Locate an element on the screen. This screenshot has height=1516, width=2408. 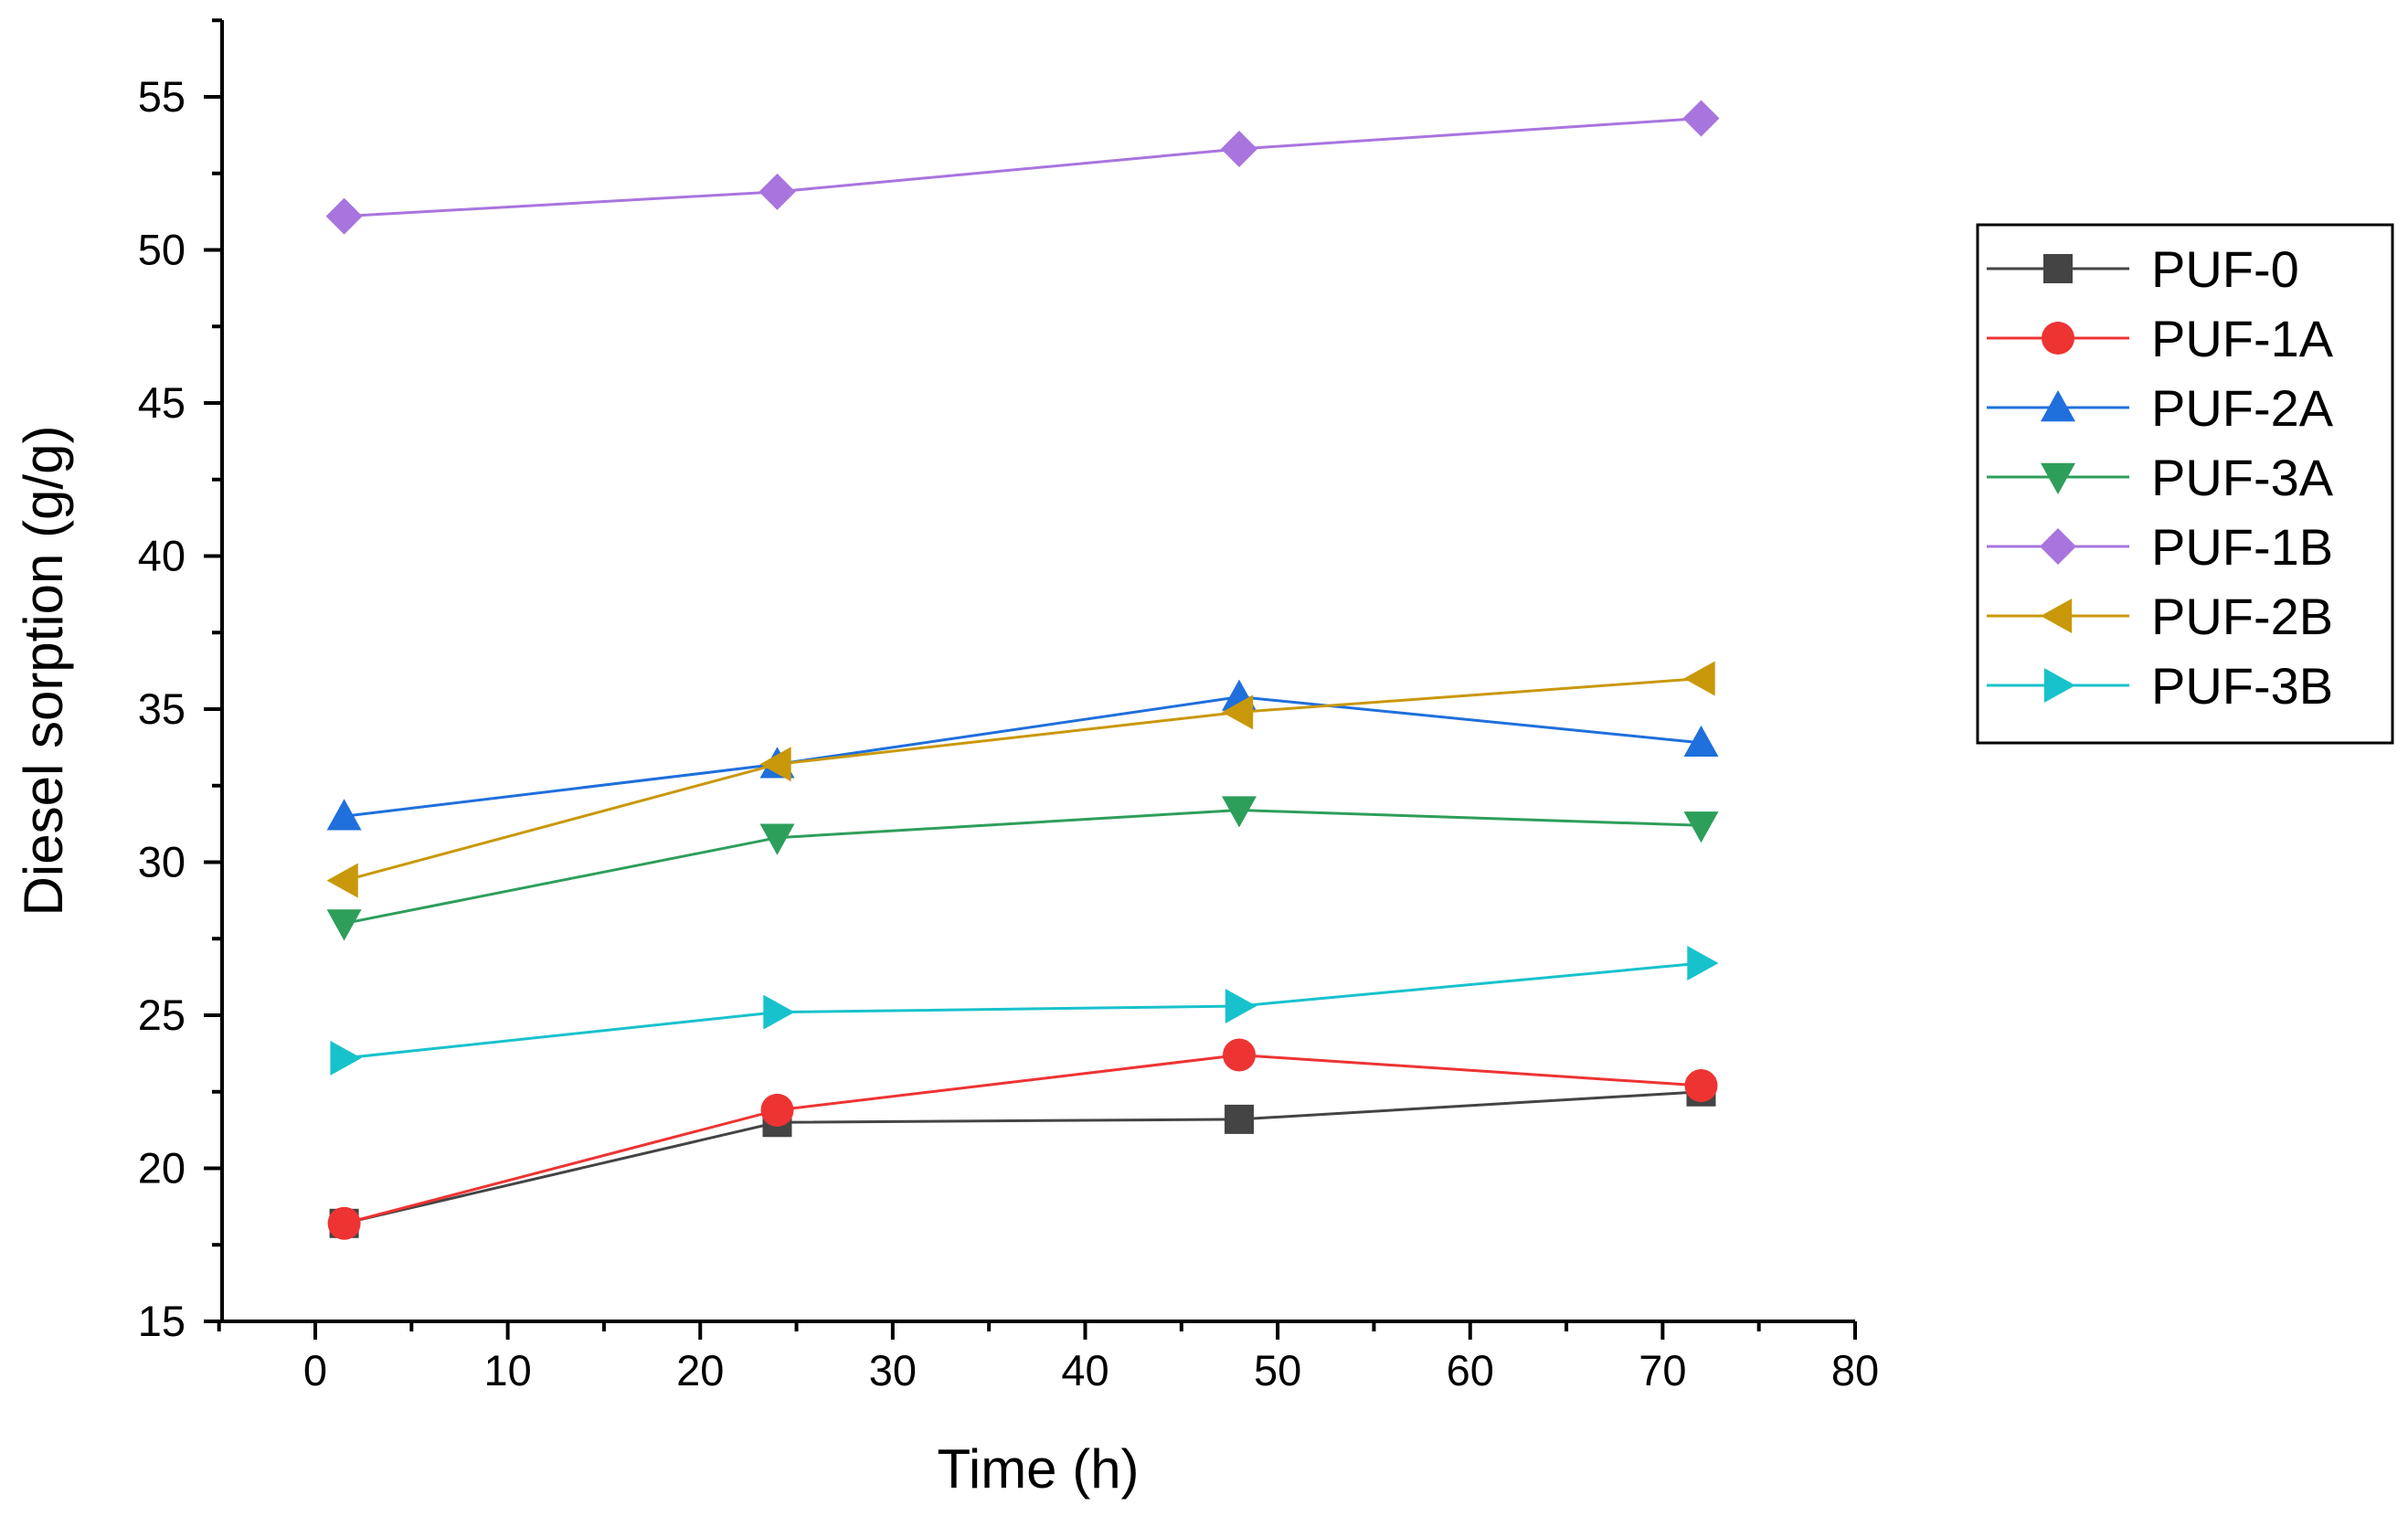
x-tick-label: 70 is located at coordinates (1662, 1370).